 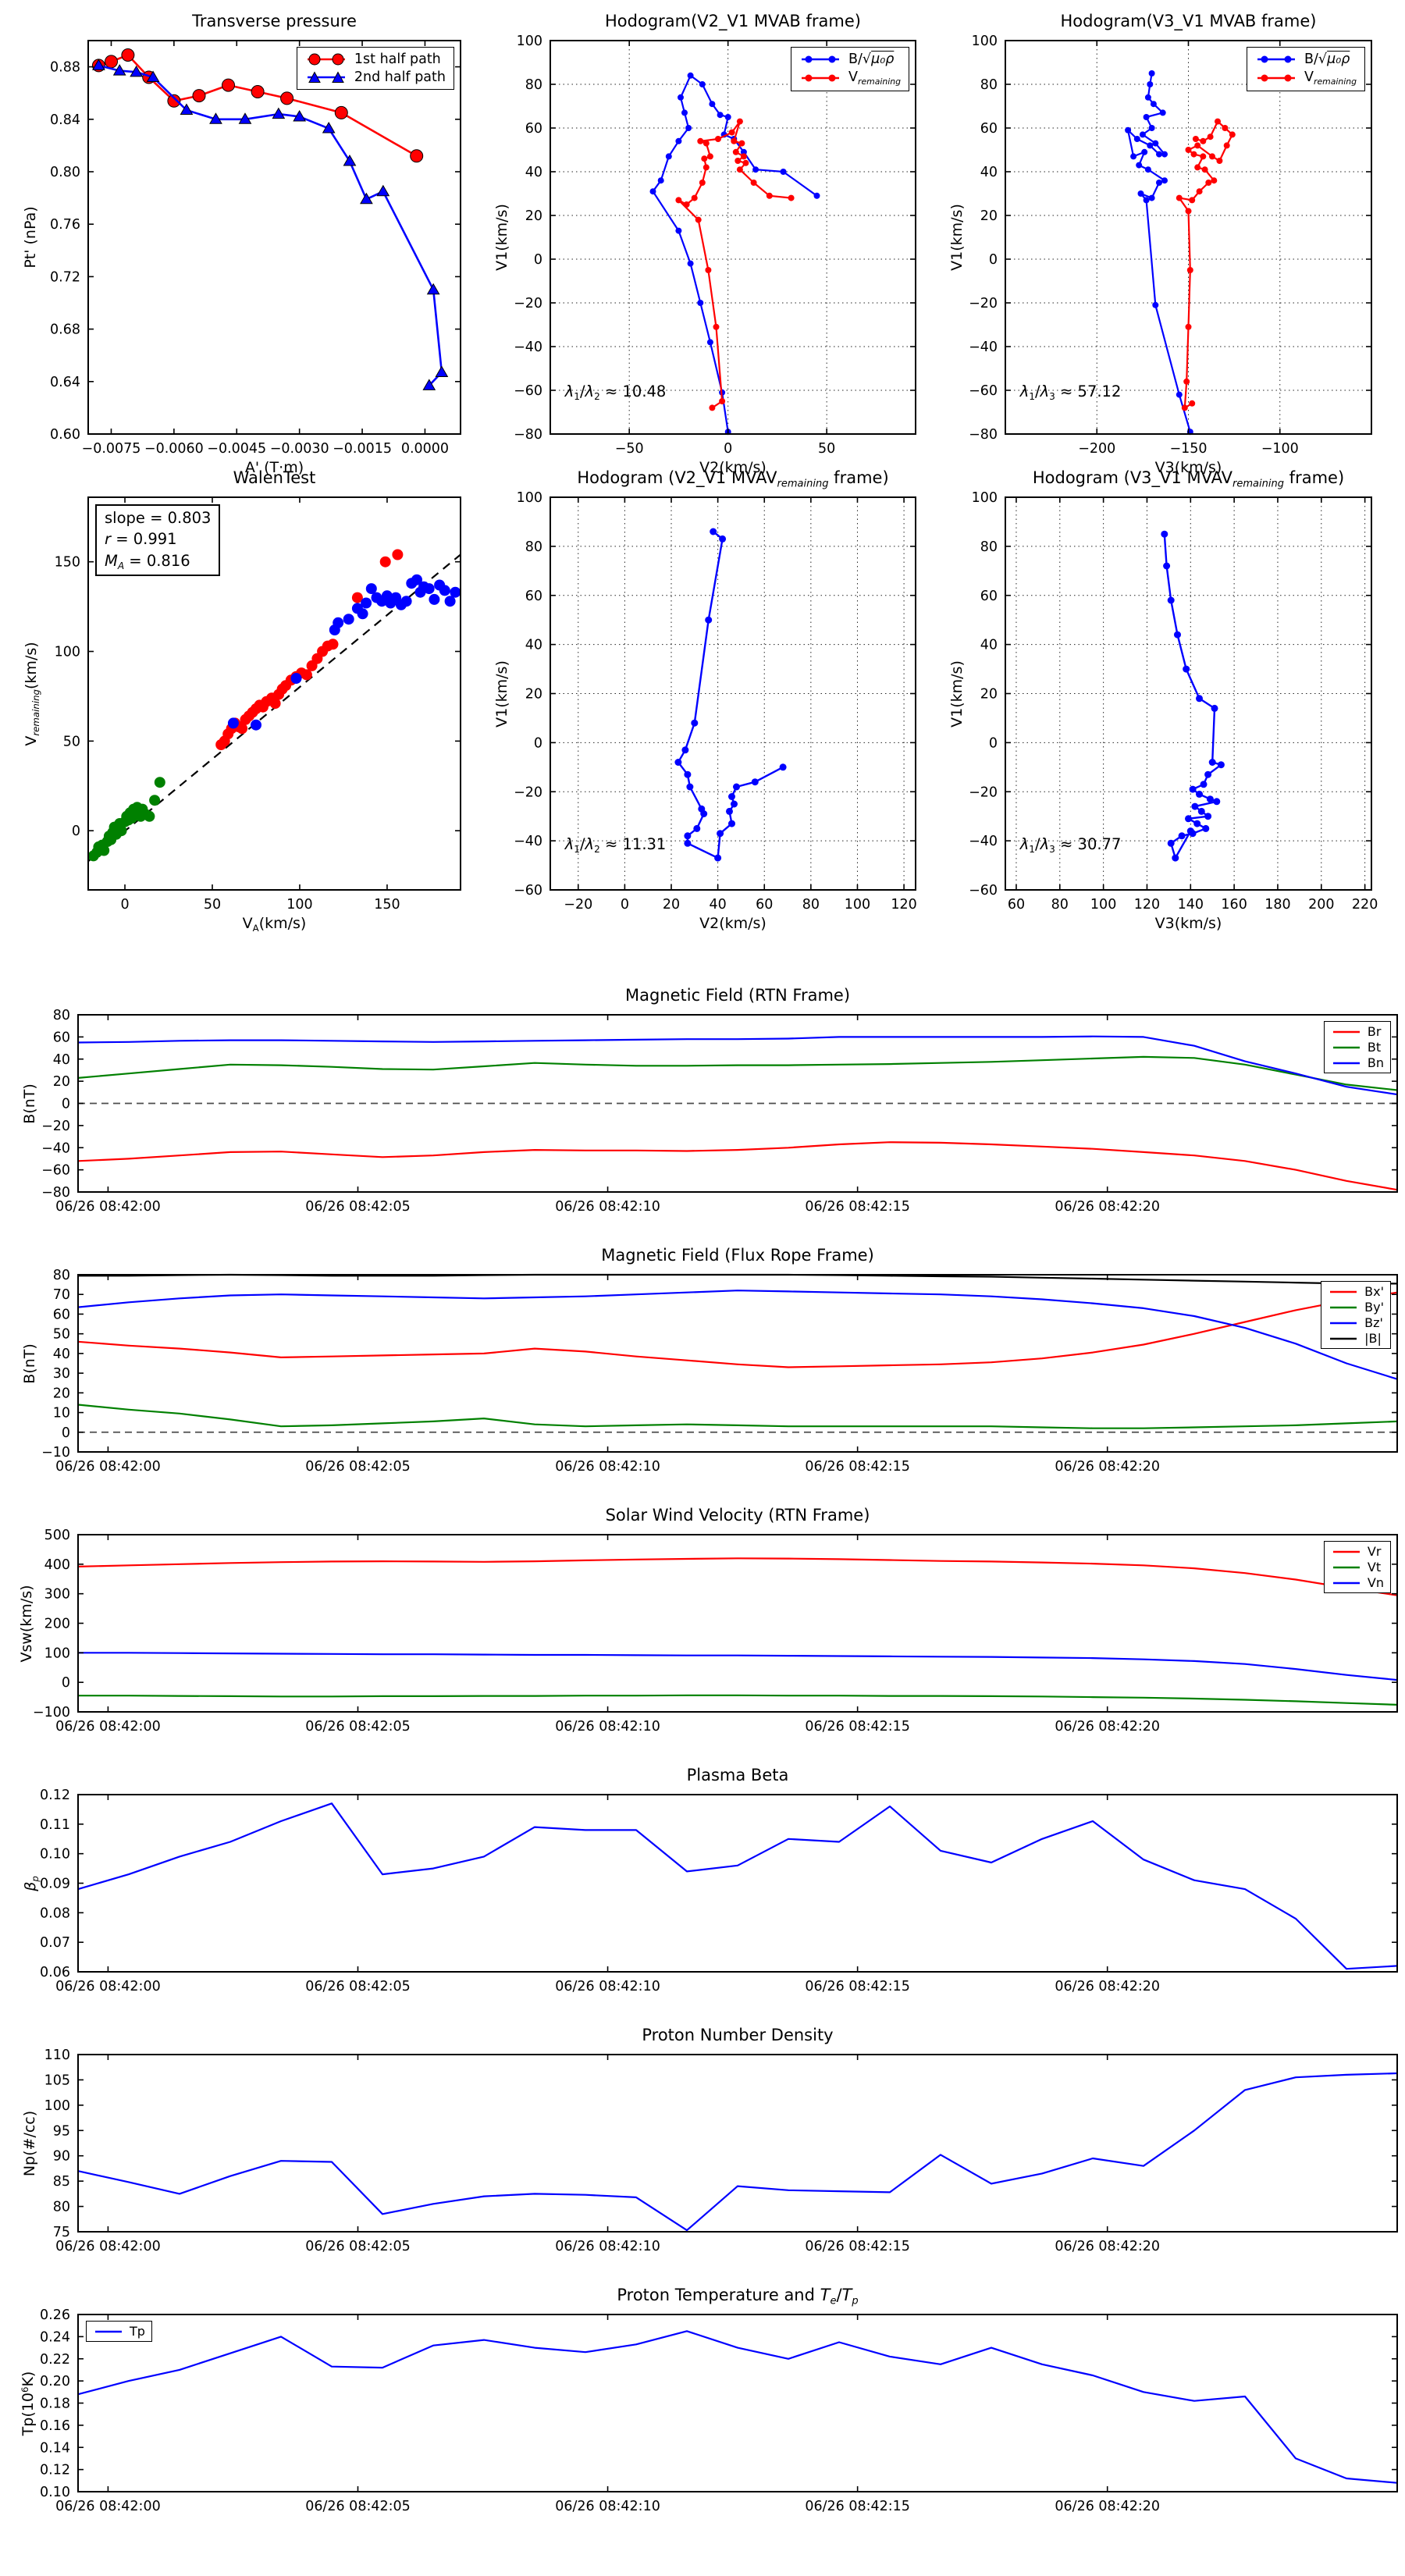 What do you see at coordinates (109, 539) in the screenshot?
I see `text-segment: r` at bounding box center [109, 539].